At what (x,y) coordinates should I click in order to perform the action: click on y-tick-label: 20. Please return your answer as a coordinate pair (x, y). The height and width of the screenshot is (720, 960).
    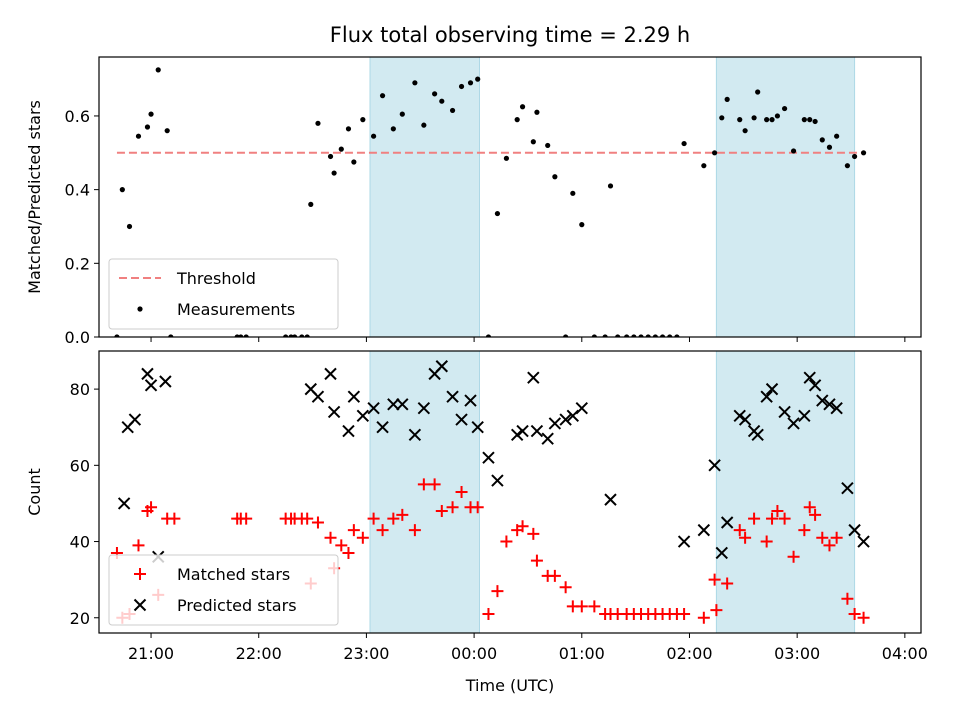
    Looking at the image, I should click on (80, 618).